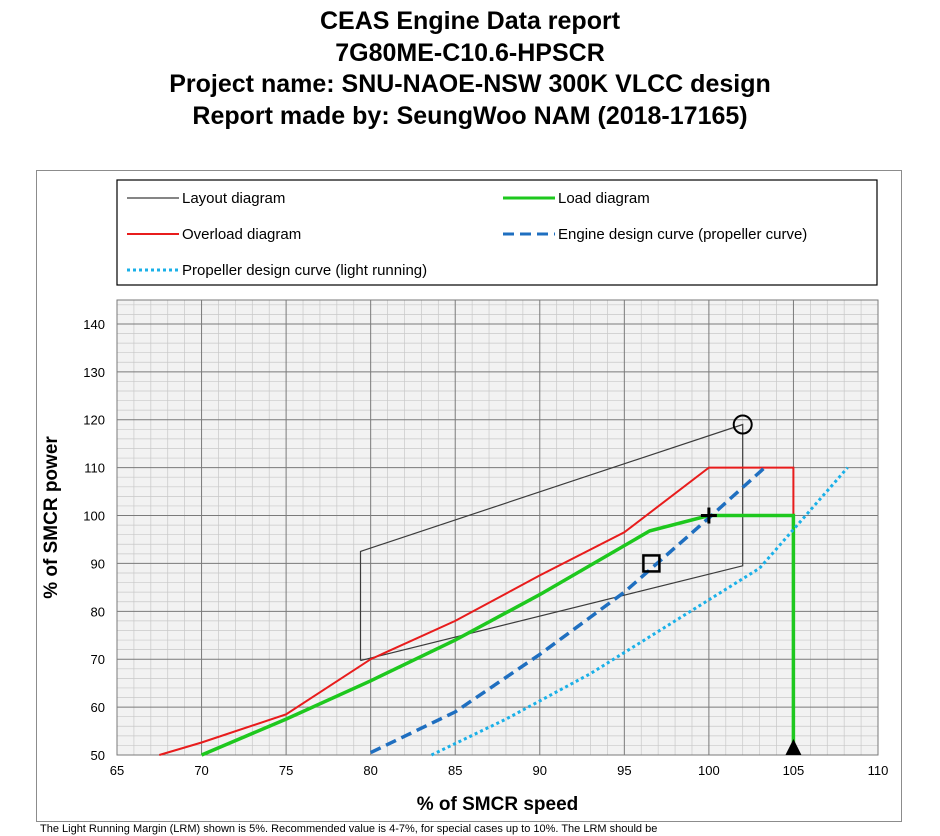  Describe the element at coordinates (793, 747) in the screenshot. I see `max-speed-point` at that location.